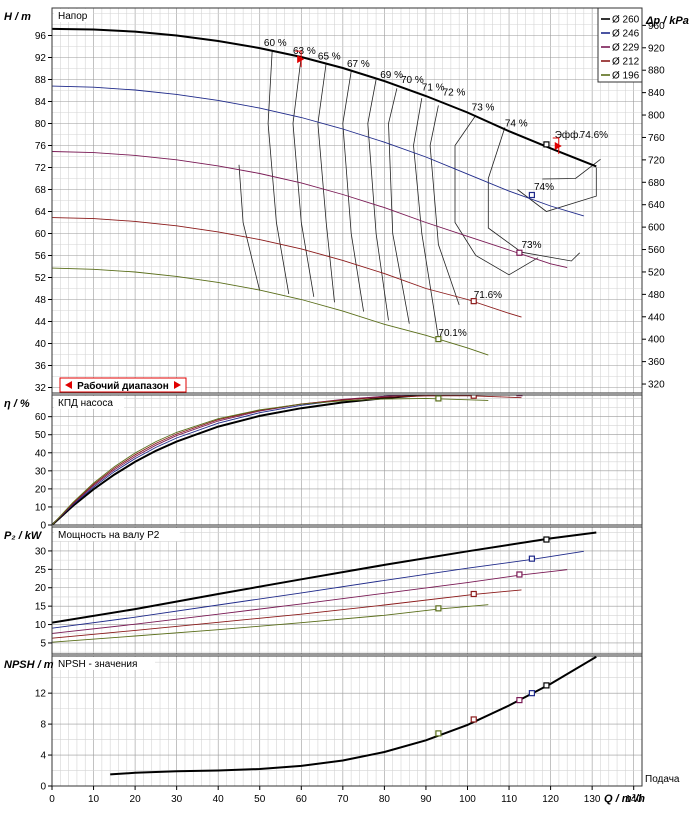 This screenshot has height=815, width=696. What do you see at coordinates (219, 799) in the screenshot?
I see `x-tick-label: 40` at bounding box center [219, 799].